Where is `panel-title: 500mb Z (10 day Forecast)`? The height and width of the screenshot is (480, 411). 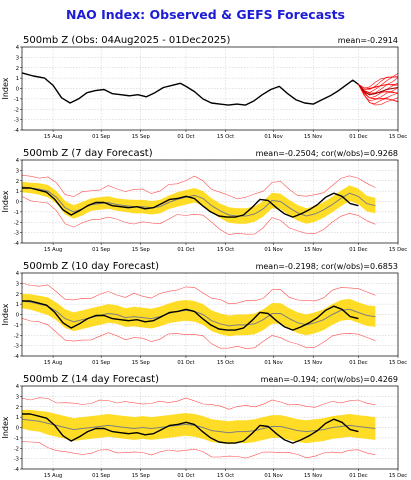 panel-title: 500mb Z (10 day Forecast) is located at coordinates (91, 266).